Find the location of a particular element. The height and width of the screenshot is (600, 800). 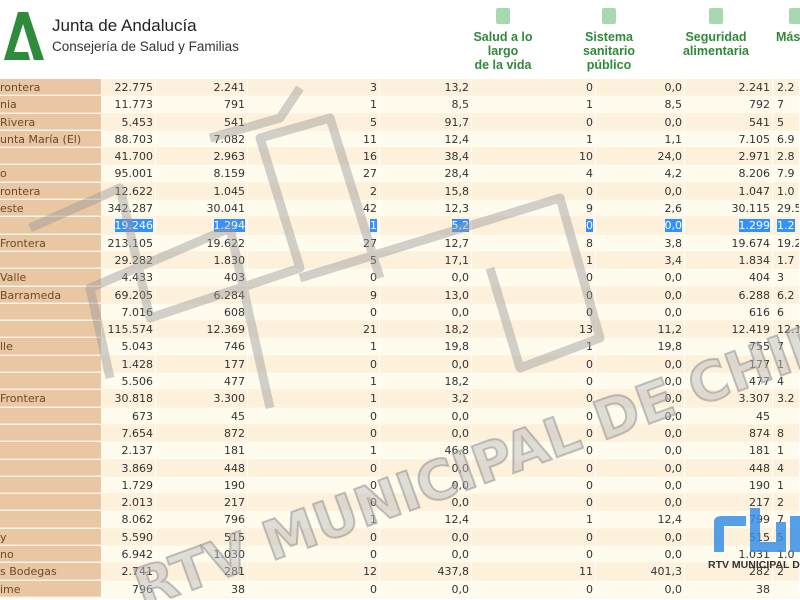

value-cell: 477 is located at coordinates (202, 381).